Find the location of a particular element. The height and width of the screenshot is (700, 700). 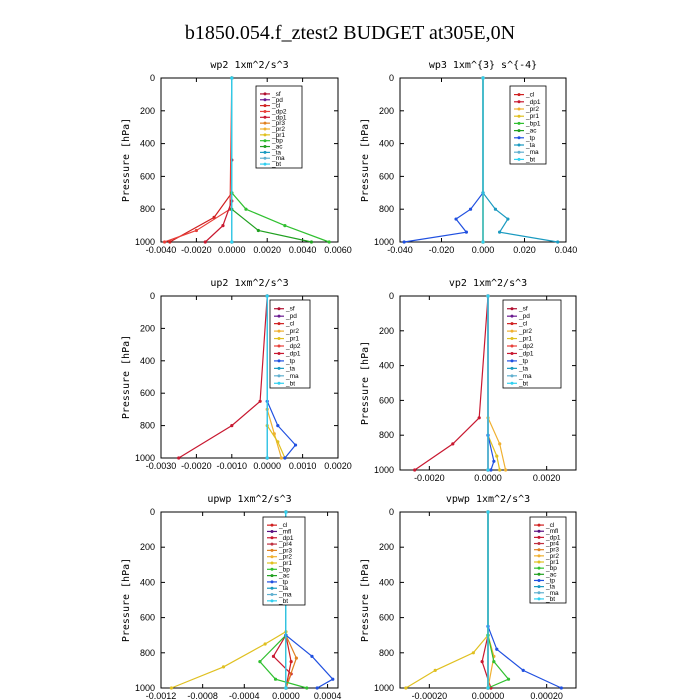

legend-box is located at coordinates (290, 344).